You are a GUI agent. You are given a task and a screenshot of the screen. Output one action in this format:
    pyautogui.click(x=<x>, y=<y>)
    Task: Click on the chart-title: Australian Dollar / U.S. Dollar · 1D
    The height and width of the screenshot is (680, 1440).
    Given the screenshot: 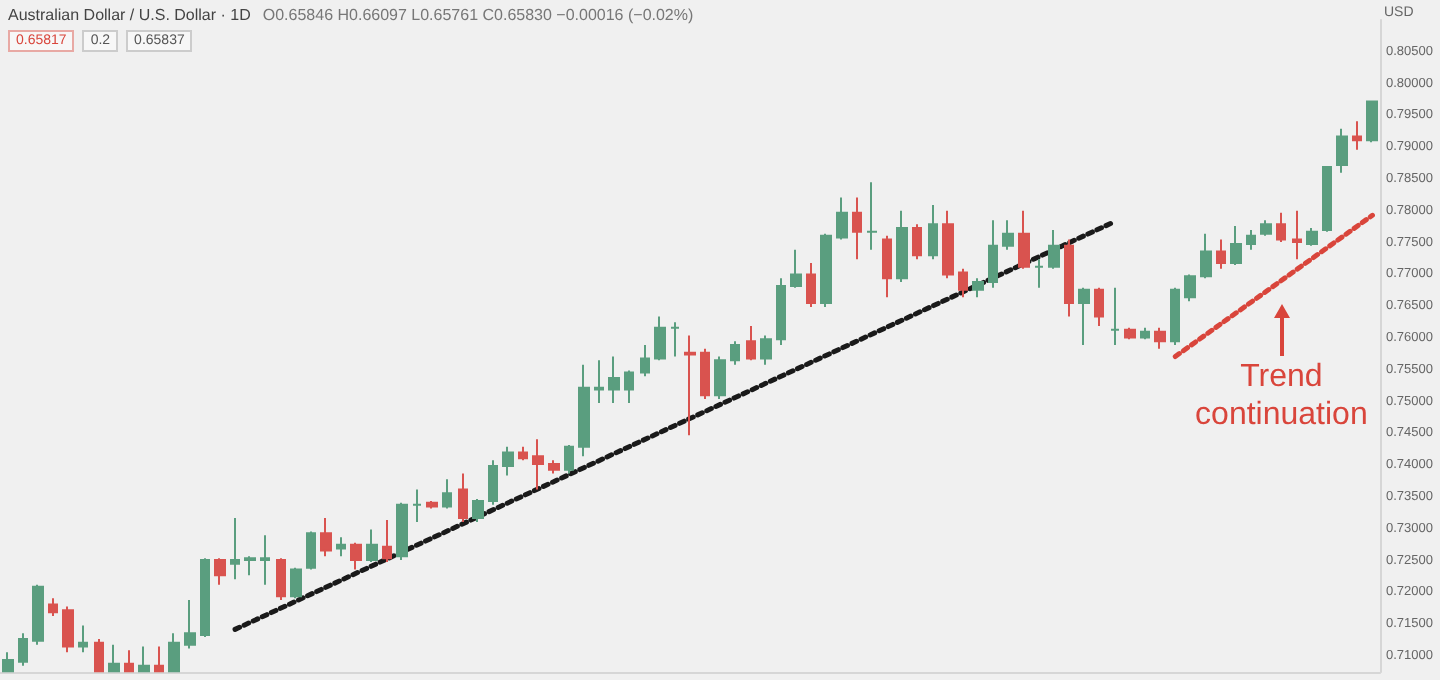 What is the action you would take?
    pyautogui.click(x=129, y=15)
    